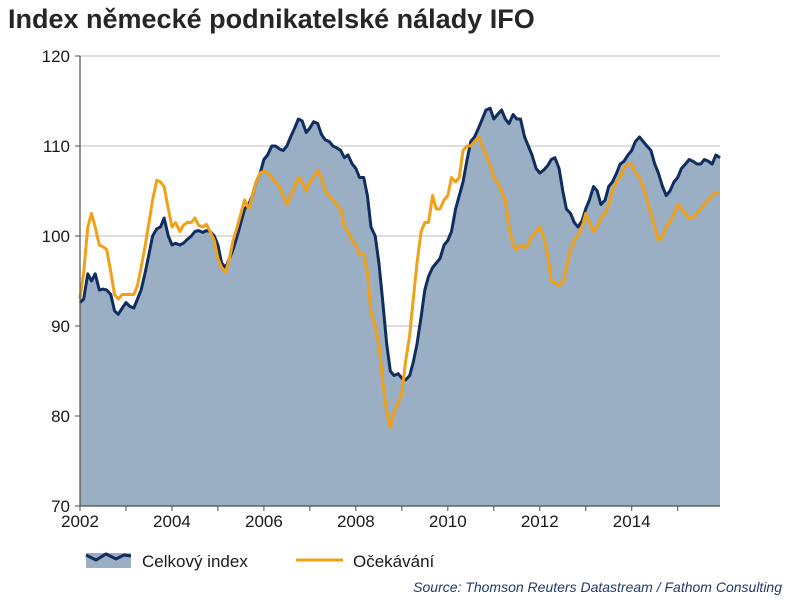 This screenshot has width=800, height=600. What do you see at coordinates (195, 561) in the screenshot?
I see `legend-label-celkovy-index: Celkový index` at bounding box center [195, 561].